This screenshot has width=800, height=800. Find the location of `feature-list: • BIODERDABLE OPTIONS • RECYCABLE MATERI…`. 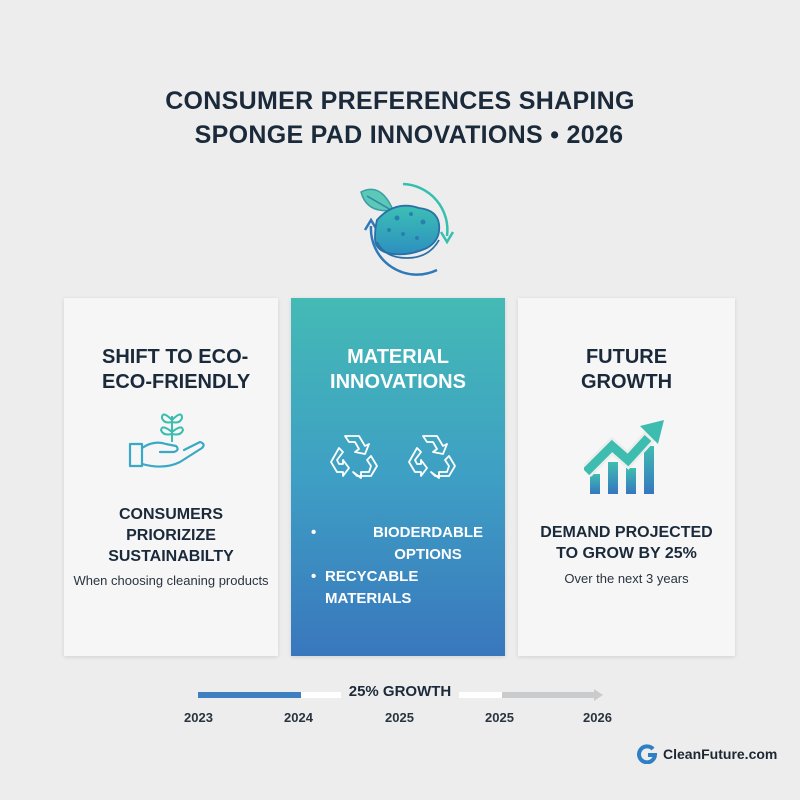

feature-list: • BIODERDABLE OPTIONS • RECYCABLE MATERI… is located at coordinates (404, 566).